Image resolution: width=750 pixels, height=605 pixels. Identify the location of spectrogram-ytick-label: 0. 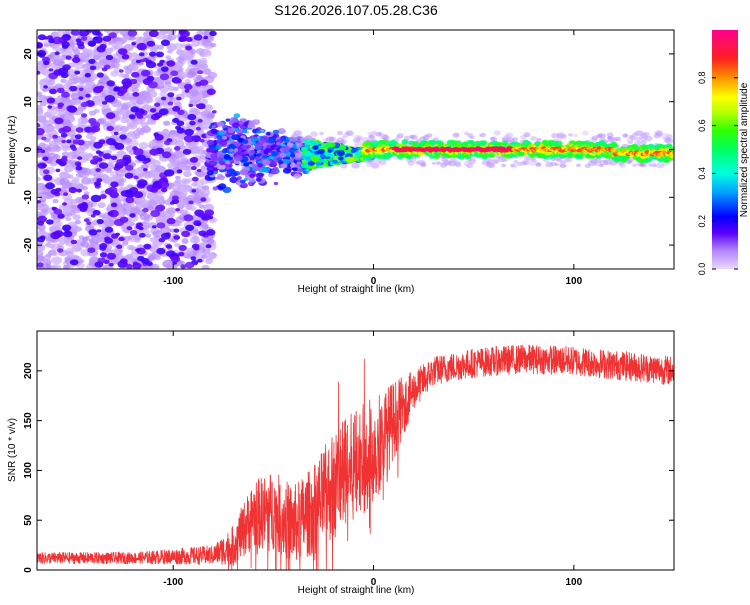
(28, 149).